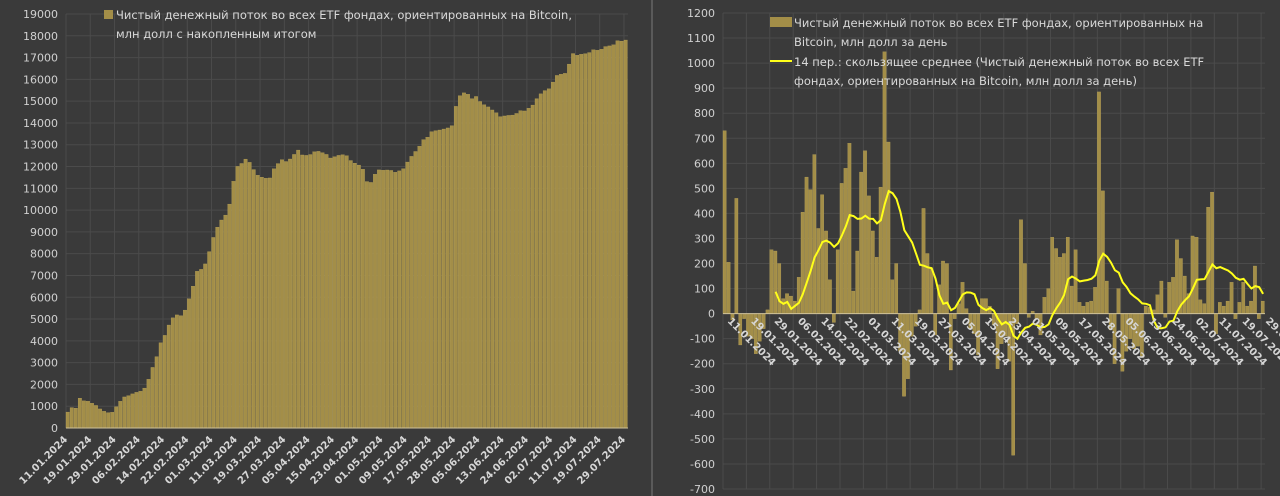  Describe the element at coordinates (40, 167) in the screenshot. I see `y-tick-label: 12000` at that location.